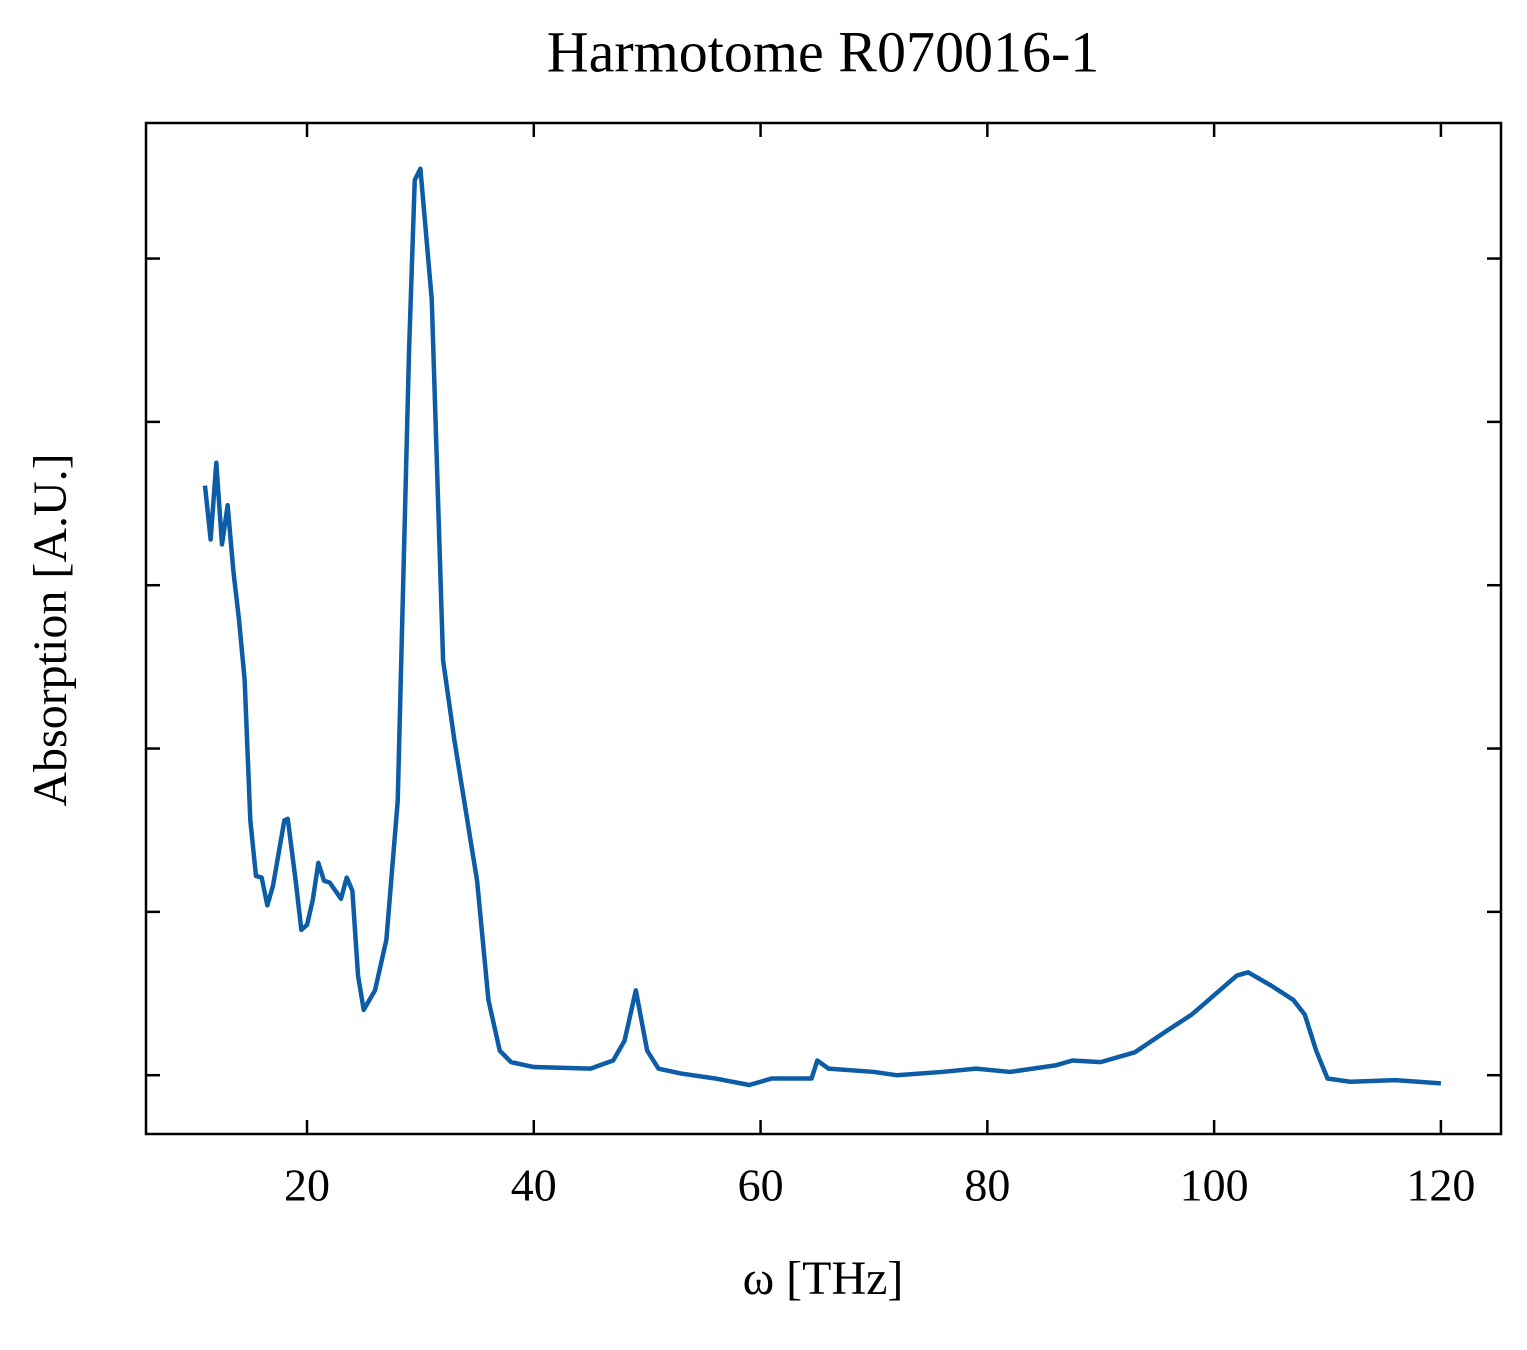 Image resolution: width=1527 pixels, height=1350 pixels. What do you see at coordinates (761, 1185) in the screenshot?
I see `x-tick-label: 60` at bounding box center [761, 1185].